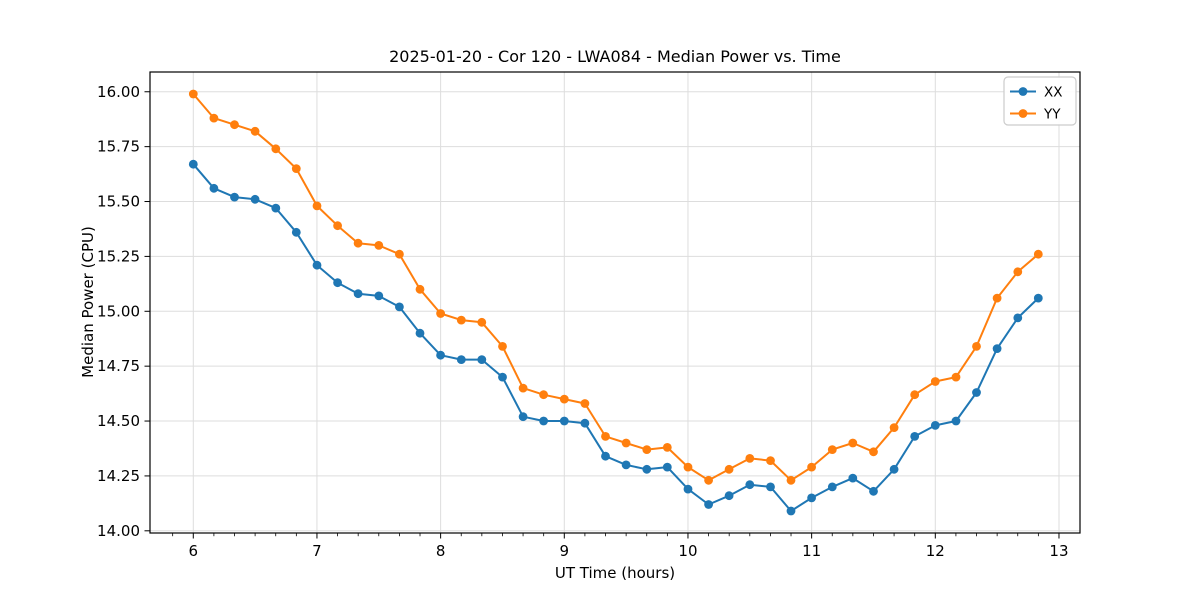 This screenshot has width=1200, height=600. Describe the element at coordinates (118, 421) in the screenshot. I see `y-tick-label: 14.50` at that location.